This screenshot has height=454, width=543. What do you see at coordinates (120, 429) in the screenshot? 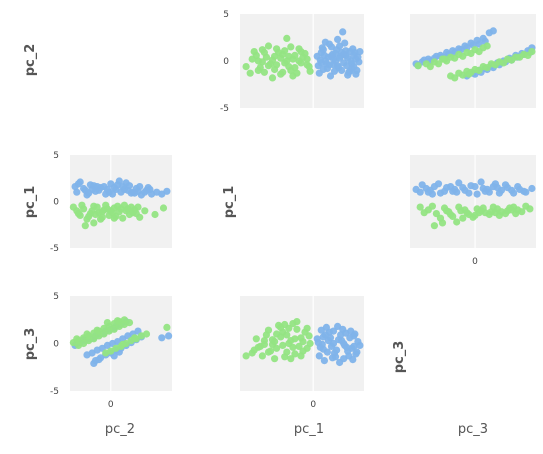
I see `col-label-pc-2: pc_2` at bounding box center [120, 429].